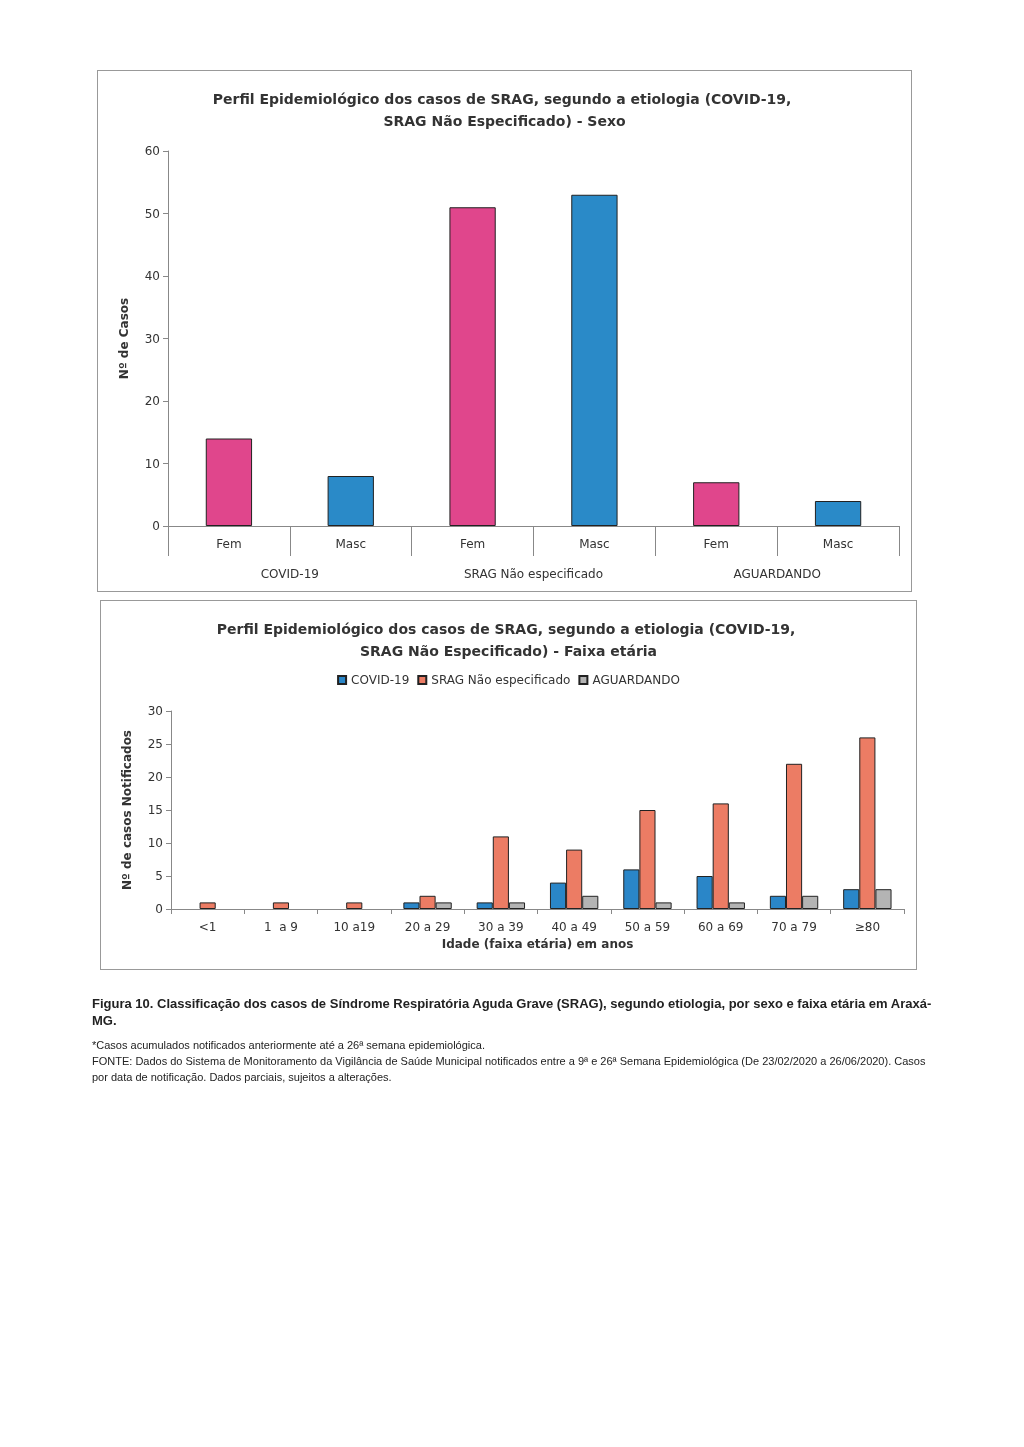  I want to click on y-tick-label: 5, so click(159, 876).